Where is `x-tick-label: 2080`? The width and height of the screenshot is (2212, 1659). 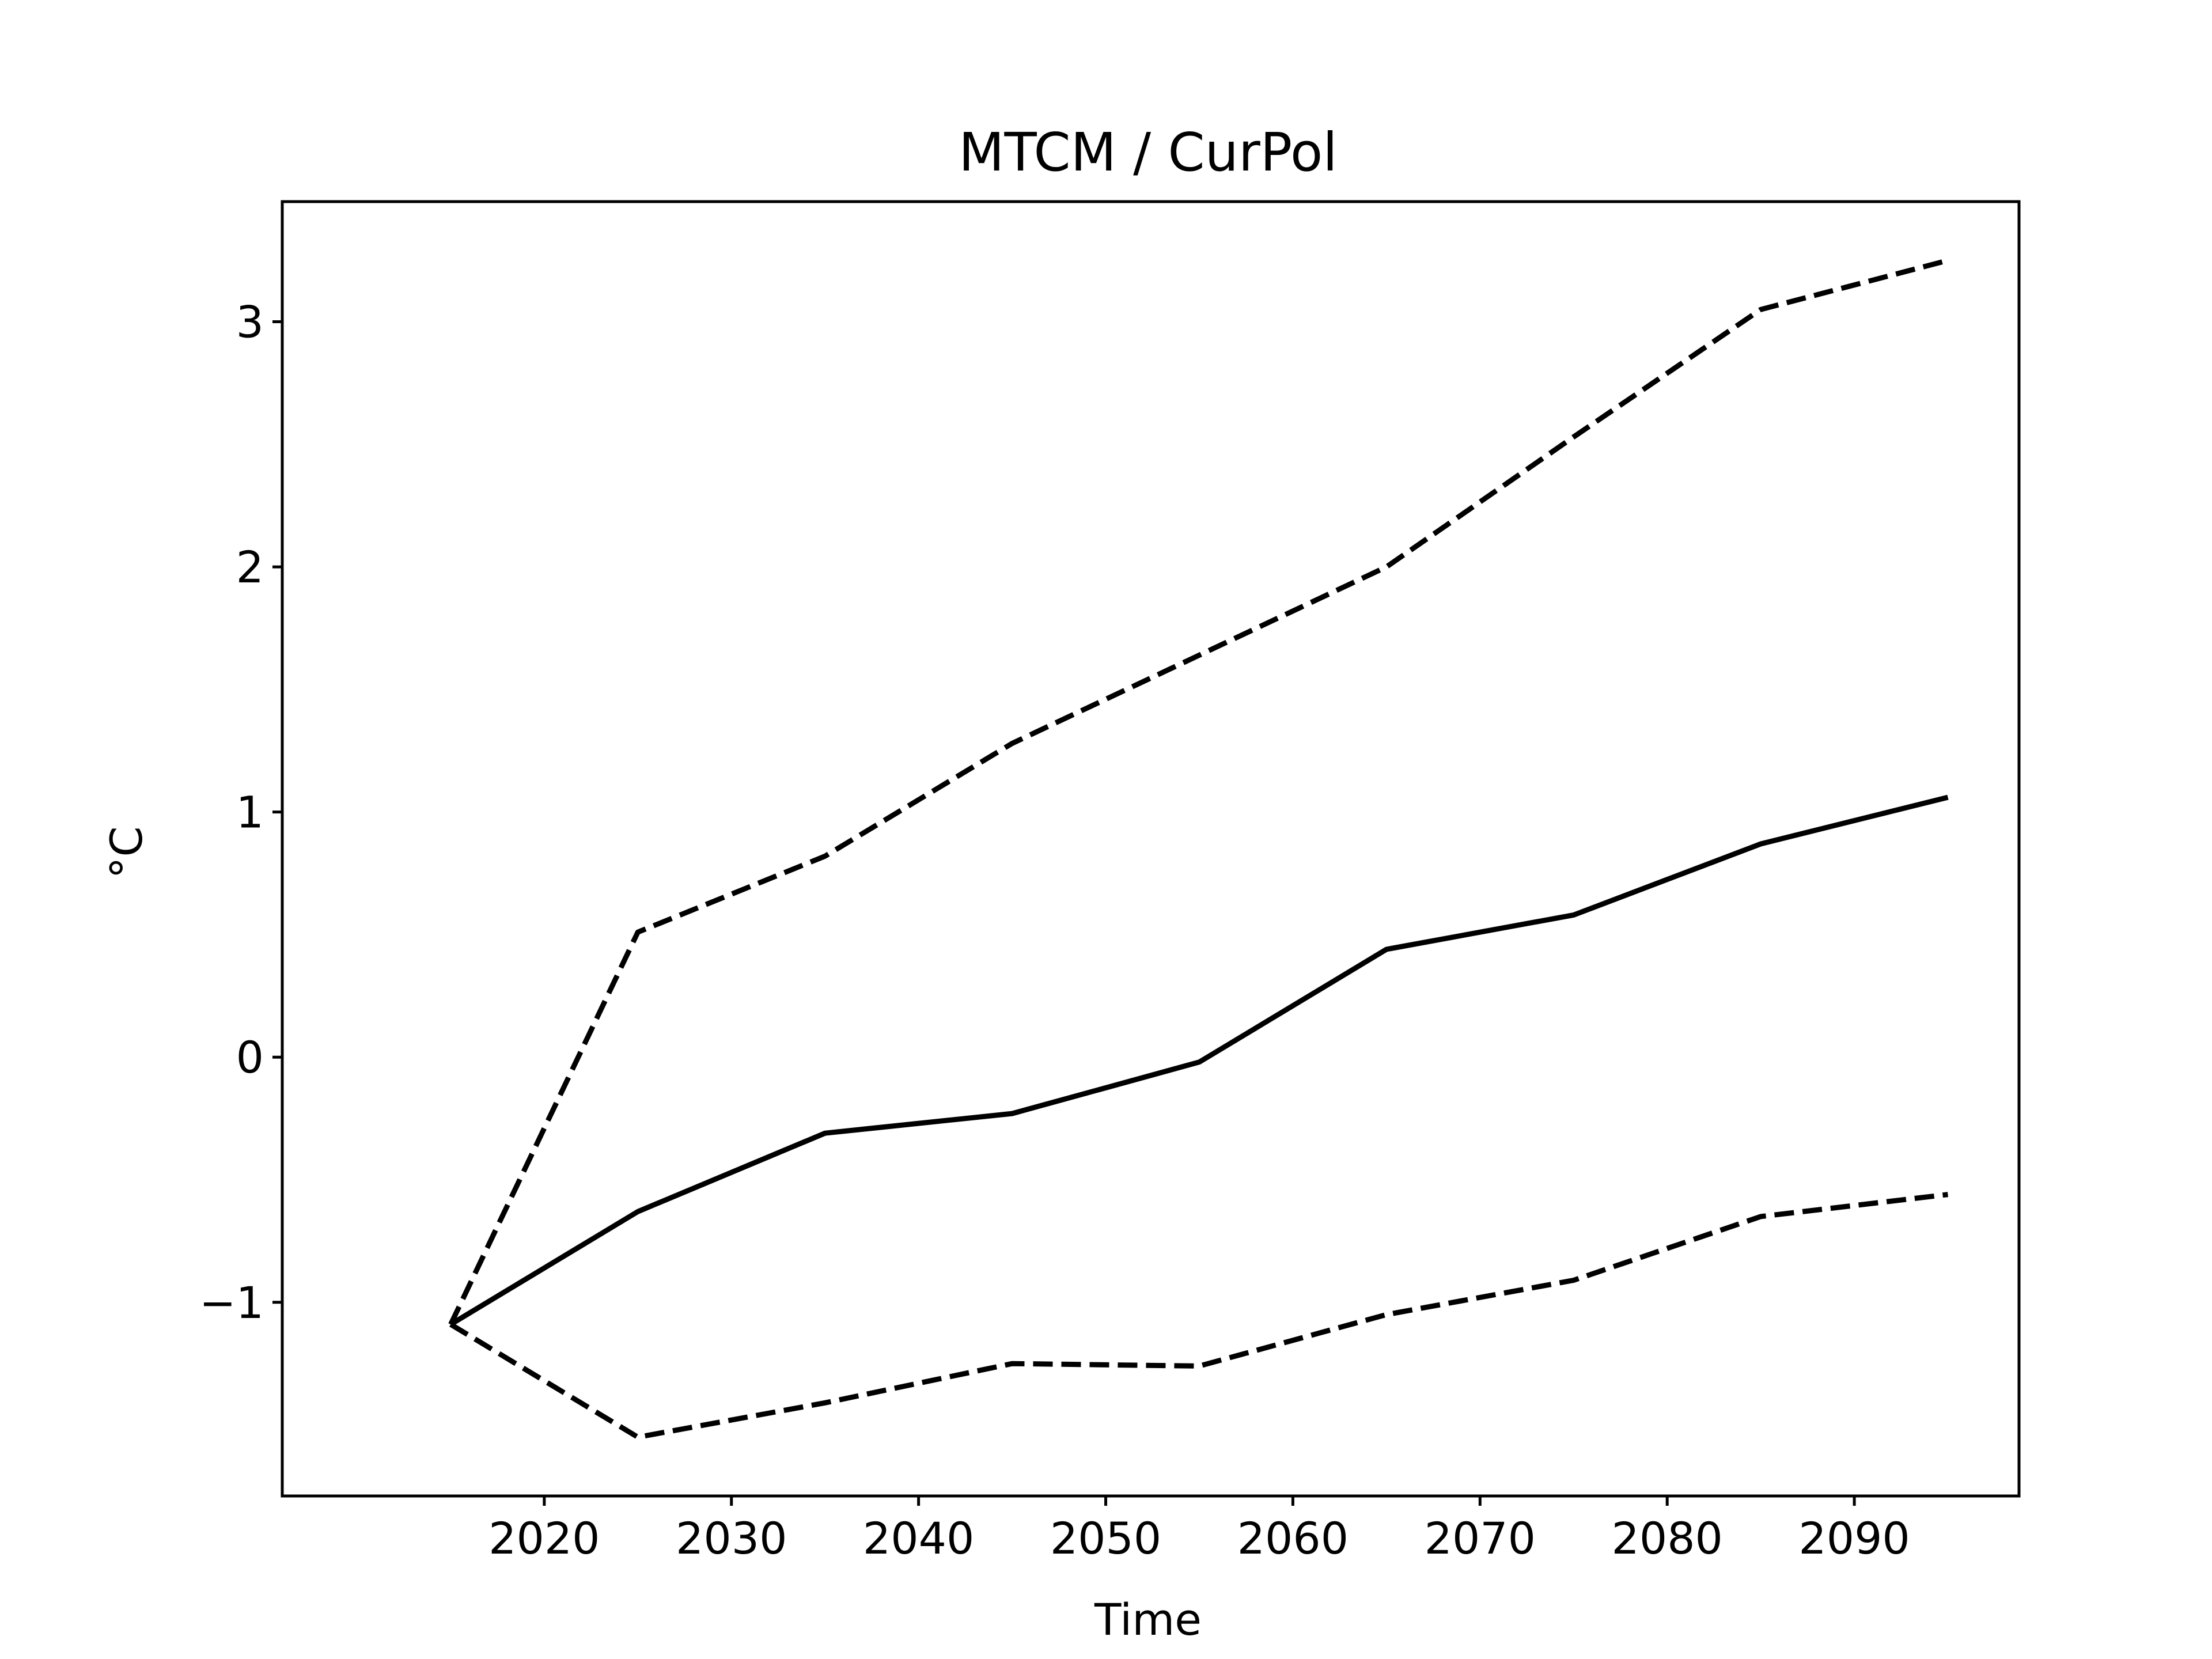
x-tick-label: 2080 is located at coordinates (1666, 1538).